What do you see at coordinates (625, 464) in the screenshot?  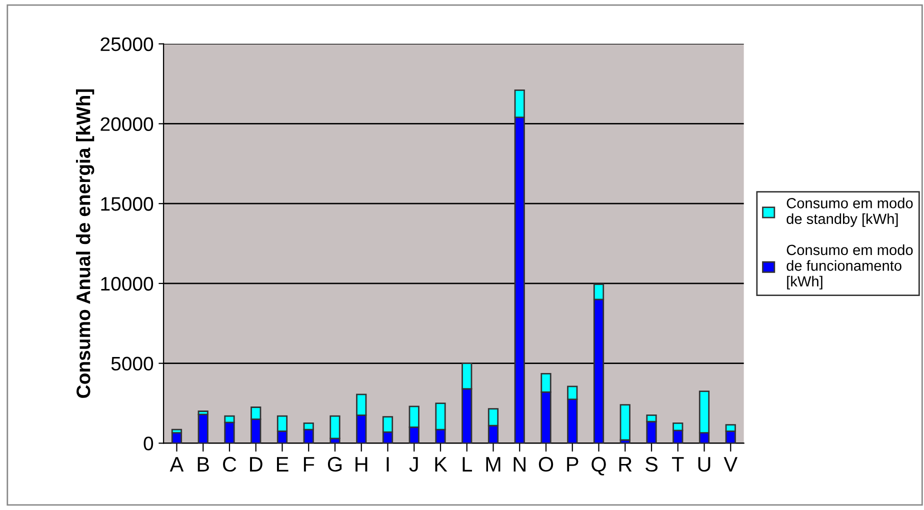 I see `x-tick-label: R` at bounding box center [625, 464].